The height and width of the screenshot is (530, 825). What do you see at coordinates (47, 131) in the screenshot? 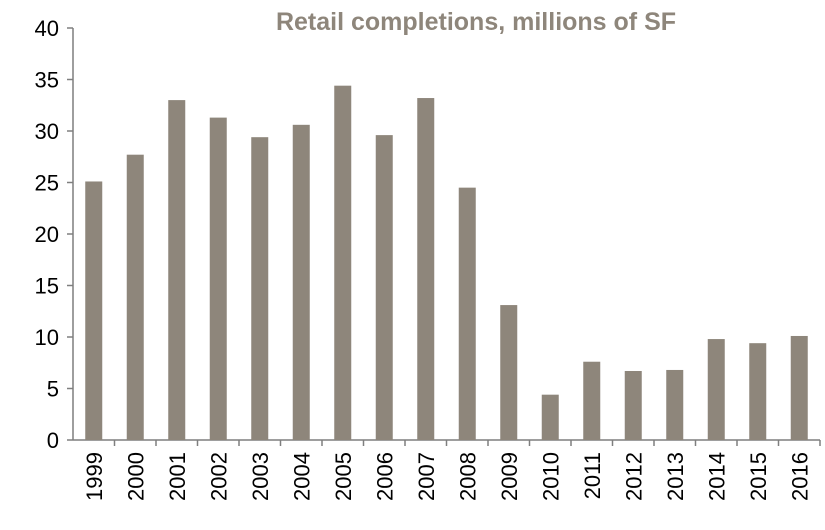
I see `y-tick-label: 30` at bounding box center [47, 131].